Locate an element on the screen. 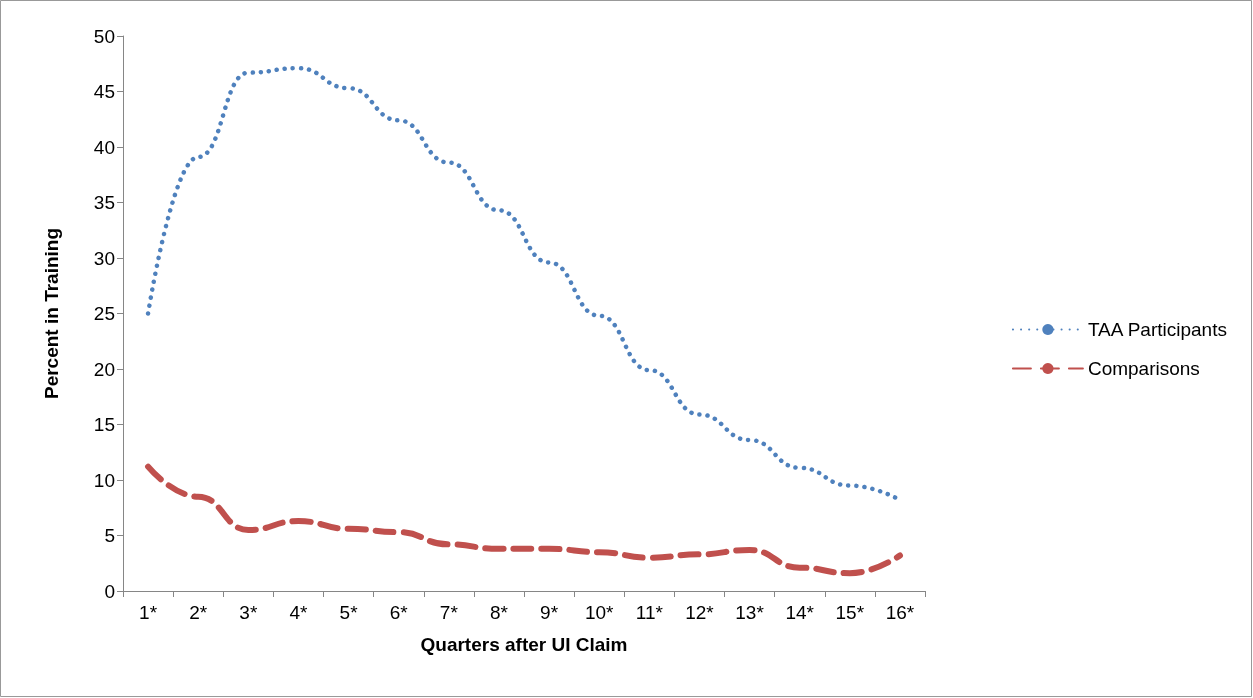  legend-label: TAA Participants is located at coordinates (1157, 329).